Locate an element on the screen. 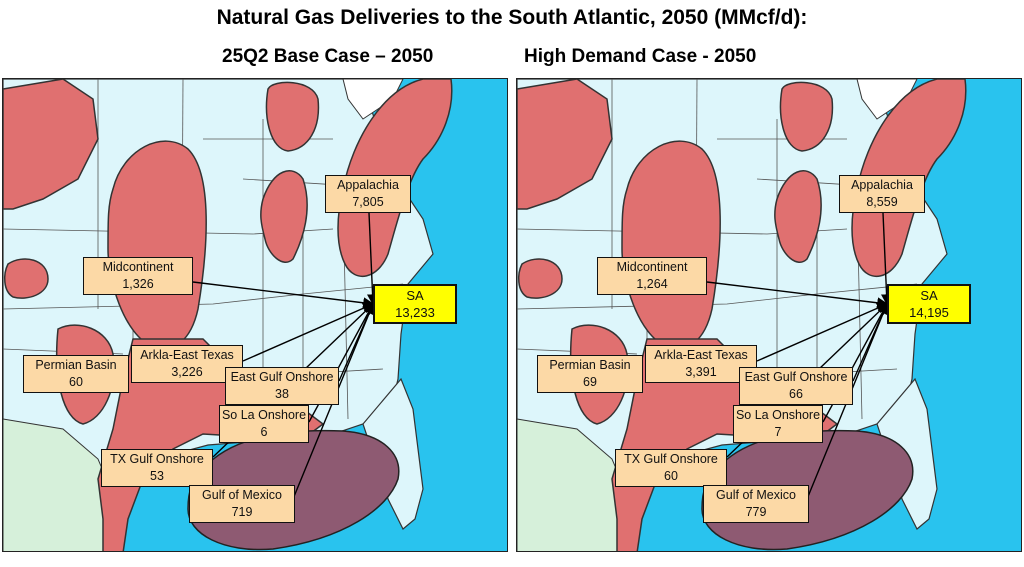  region-box-sola: So La Onshore 6 is located at coordinates (264, 424).